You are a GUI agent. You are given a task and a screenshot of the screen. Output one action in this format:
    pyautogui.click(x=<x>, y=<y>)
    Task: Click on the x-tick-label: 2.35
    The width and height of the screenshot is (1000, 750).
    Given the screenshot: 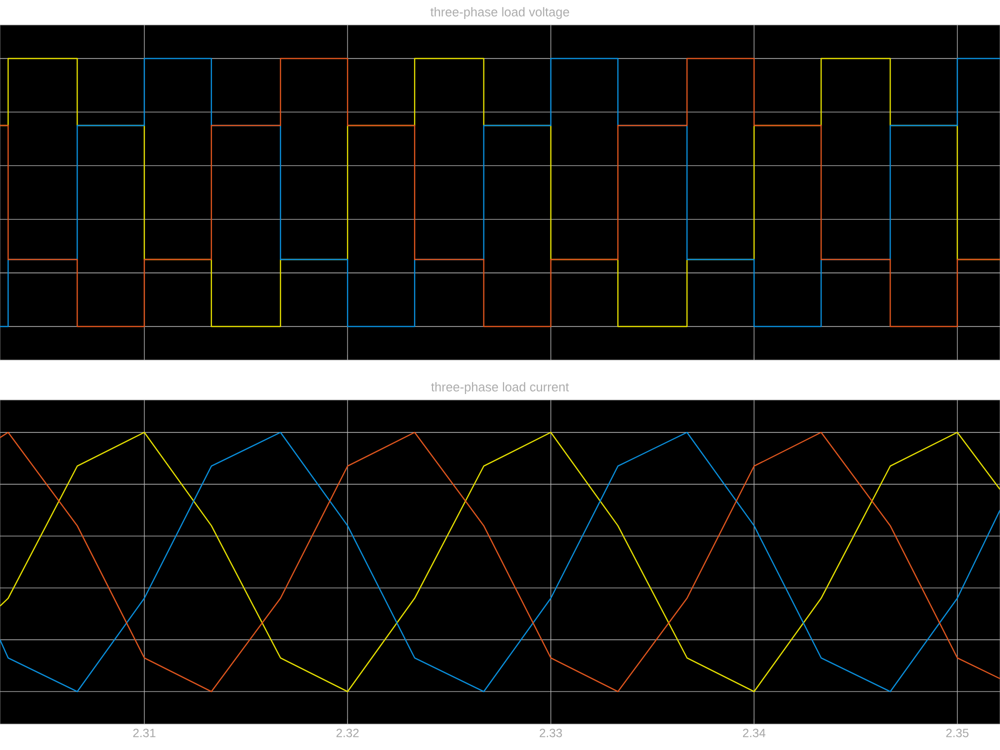 What is the action you would take?
    pyautogui.click(x=957, y=733)
    